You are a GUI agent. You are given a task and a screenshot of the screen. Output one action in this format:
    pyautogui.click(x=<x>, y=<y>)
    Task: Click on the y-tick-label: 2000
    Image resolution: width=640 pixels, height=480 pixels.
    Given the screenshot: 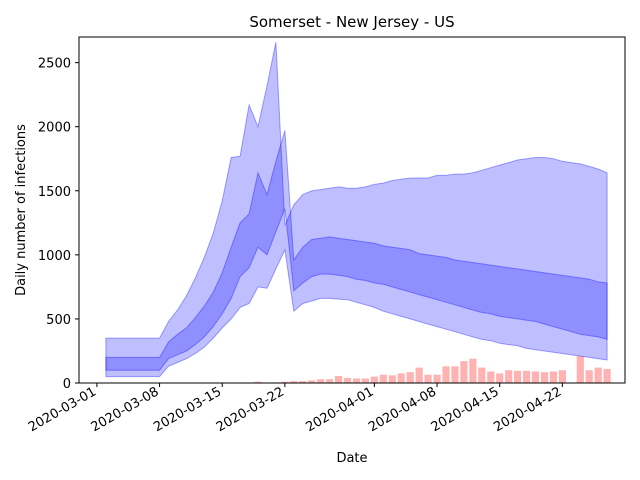 What is the action you would take?
    pyautogui.click(x=54, y=128)
    